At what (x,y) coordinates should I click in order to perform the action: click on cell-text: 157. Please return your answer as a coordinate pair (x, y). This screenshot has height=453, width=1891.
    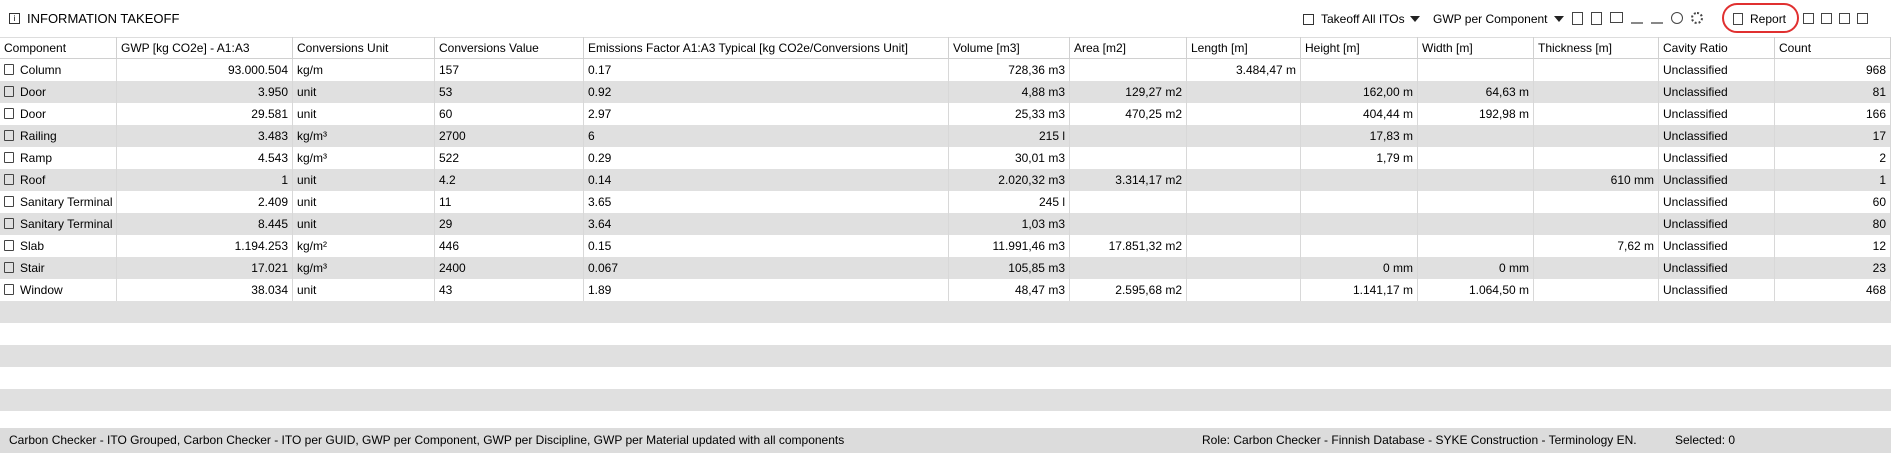
    Looking at the image, I should click on (449, 70).